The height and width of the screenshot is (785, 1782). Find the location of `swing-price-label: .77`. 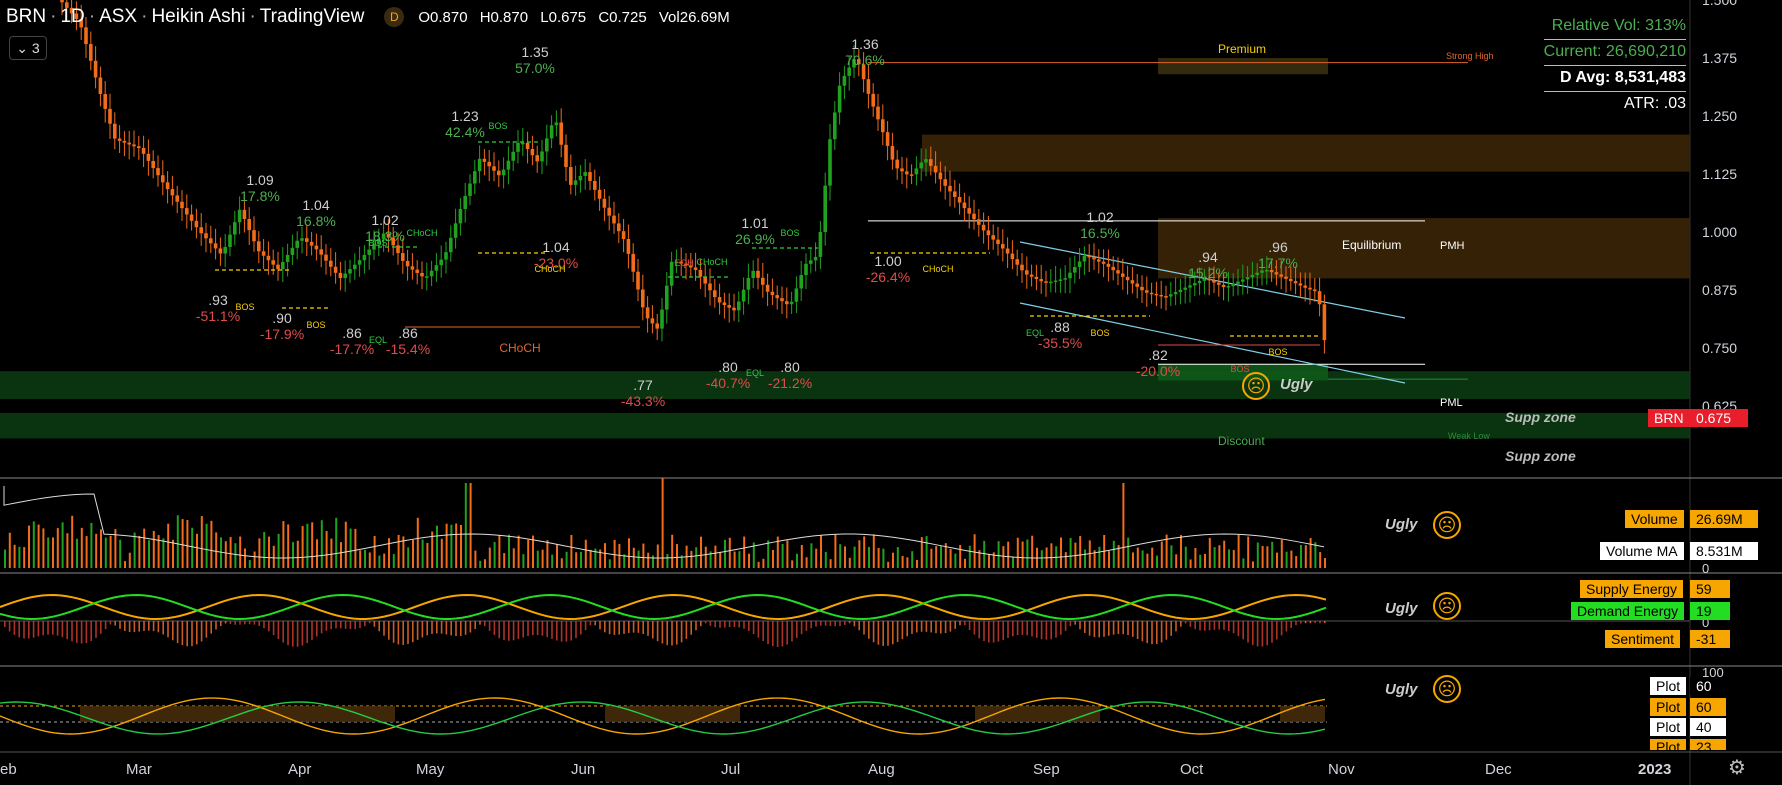

swing-price-label: .77 is located at coordinates (643, 385).